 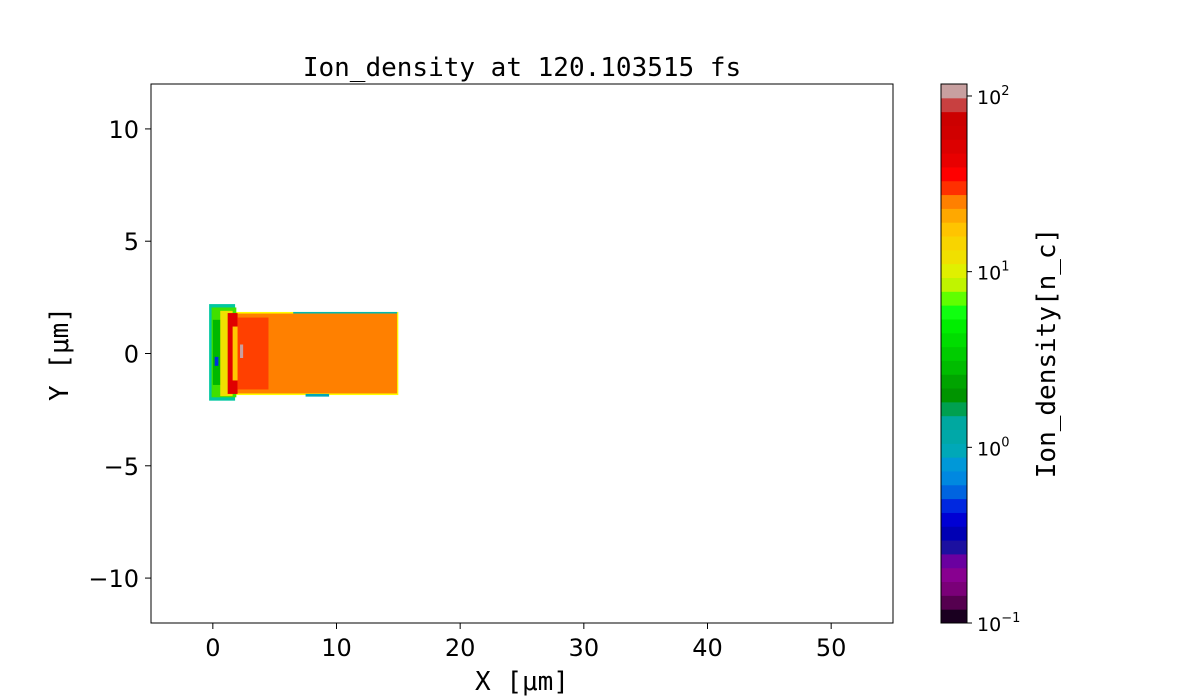 What do you see at coordinates (121, 467) in the screenshot?
I see `y-tick-label: −5` at bounding box center [121, 467].